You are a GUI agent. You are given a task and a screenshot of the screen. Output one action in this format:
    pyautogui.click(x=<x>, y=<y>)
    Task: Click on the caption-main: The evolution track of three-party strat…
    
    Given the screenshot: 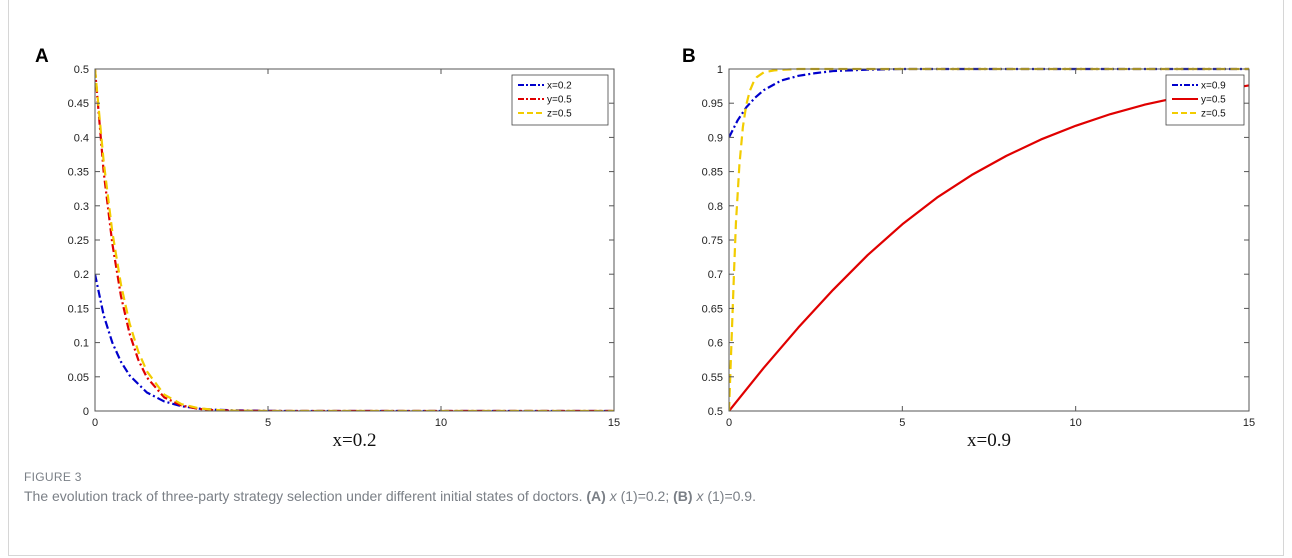 What is the action you would take?
    pyautogui.click(x=303, y=496)
    